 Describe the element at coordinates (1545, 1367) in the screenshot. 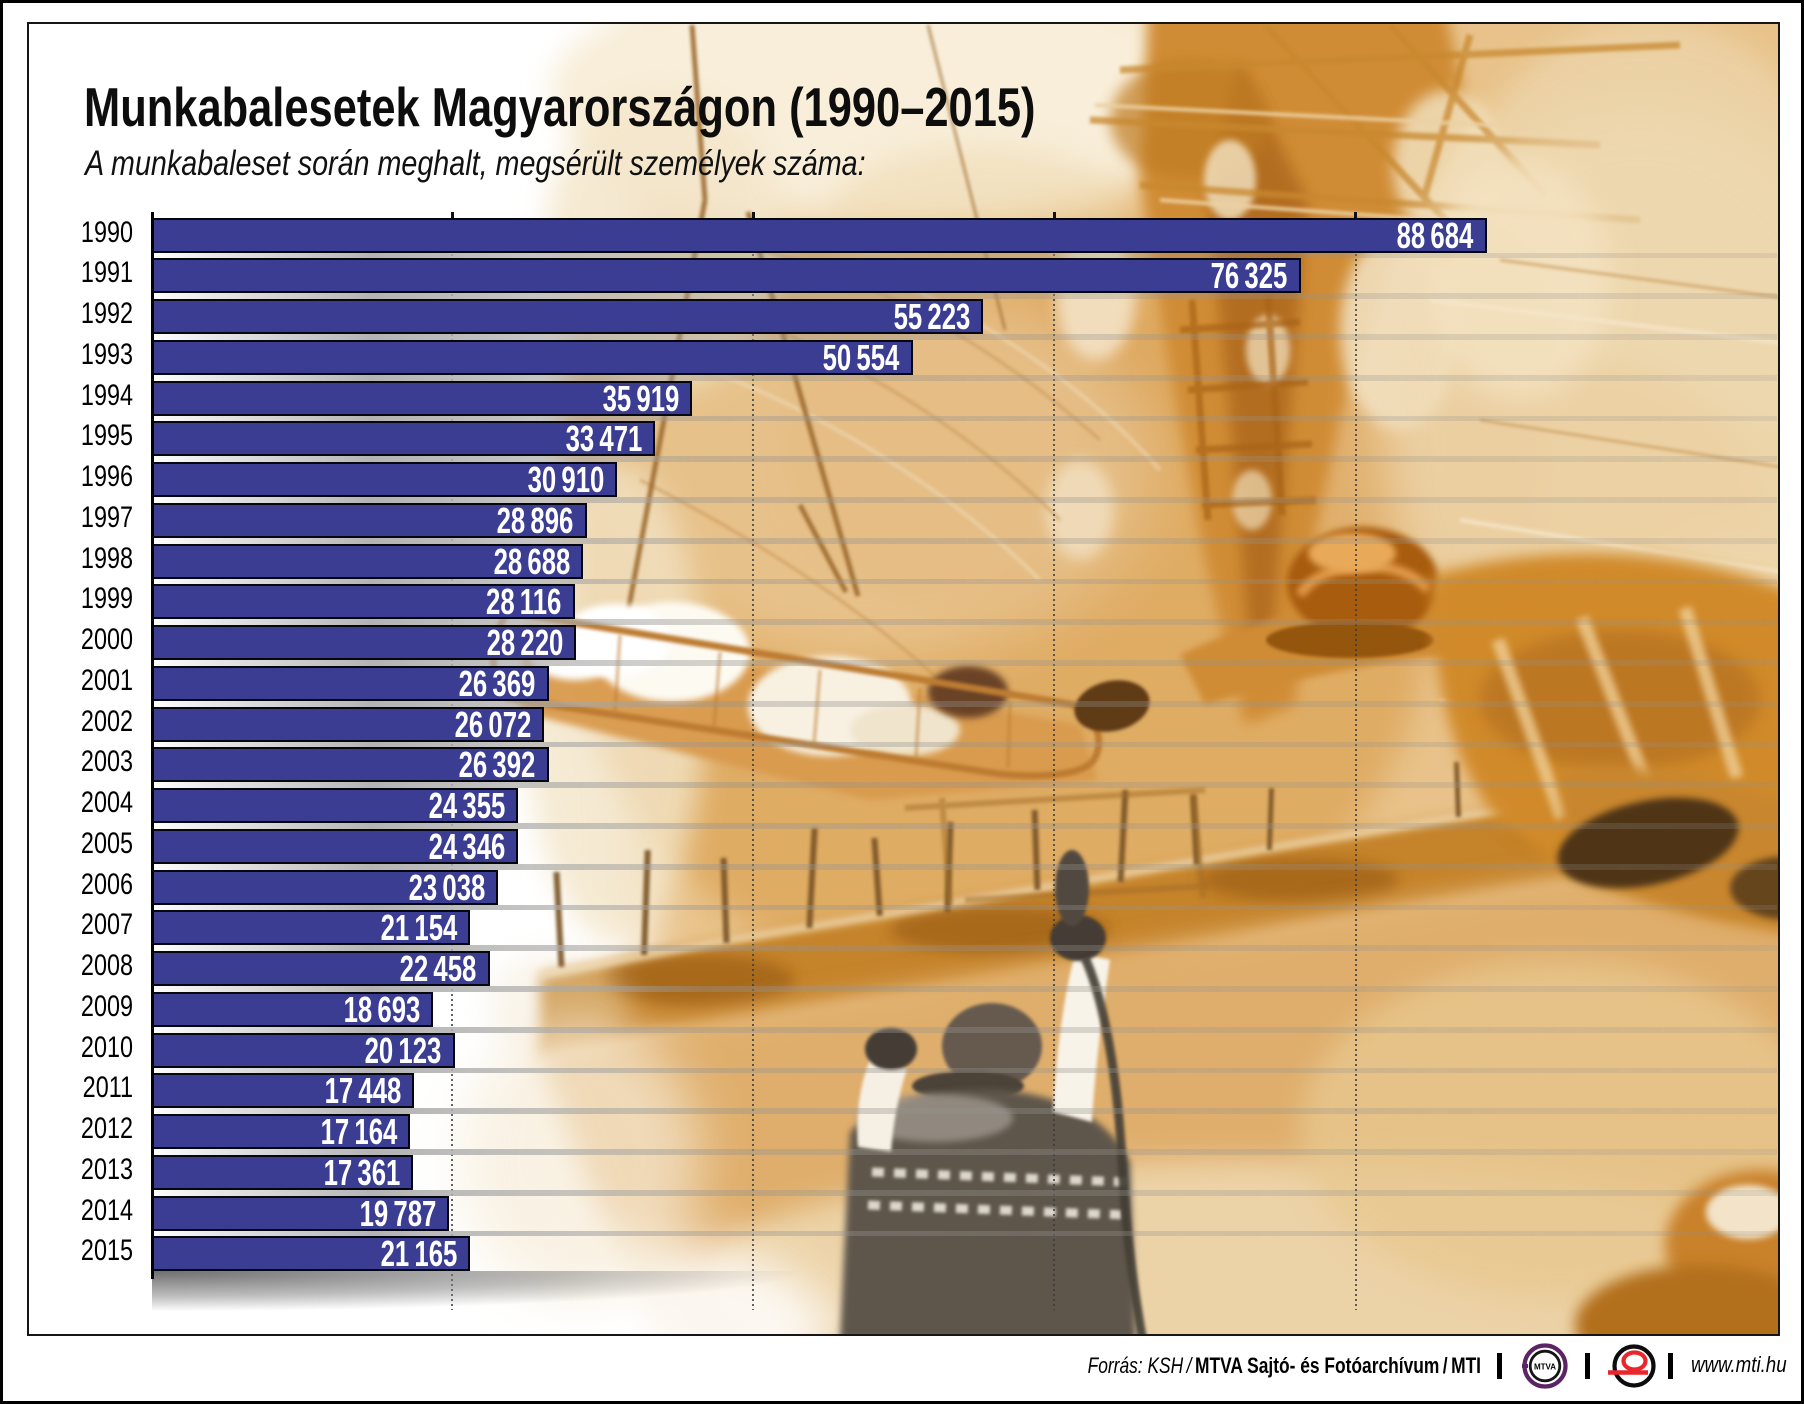

I see `svg-text: MTVA` at that location.